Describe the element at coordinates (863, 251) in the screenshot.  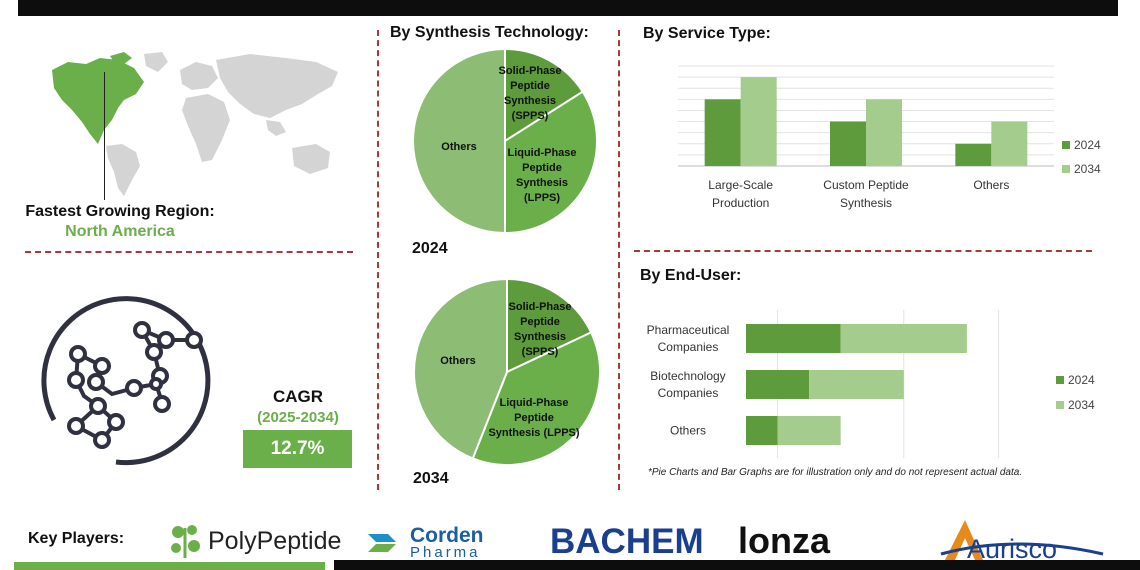
I see `divider-charts` at that location.